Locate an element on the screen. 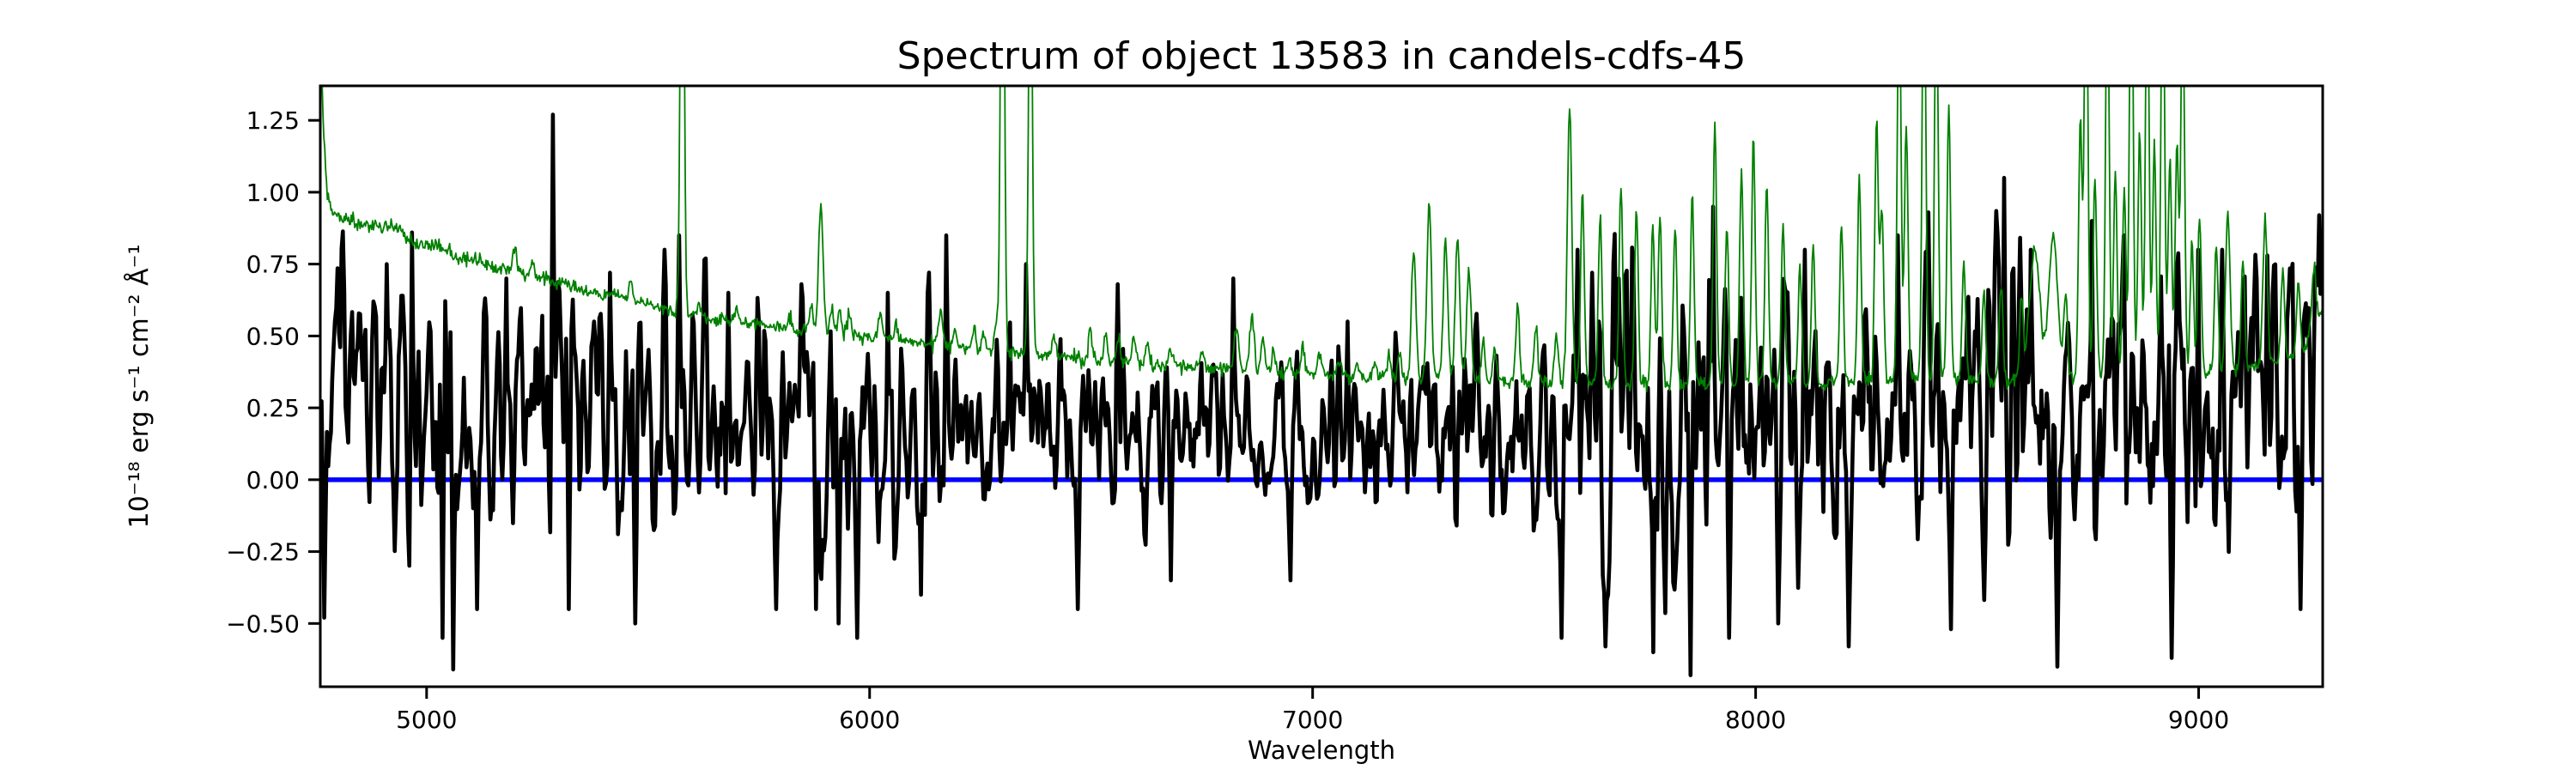 The height and width of the screenshot is (776, 2576). x-tick-label: 6000 is located at coordinates (870, 720).